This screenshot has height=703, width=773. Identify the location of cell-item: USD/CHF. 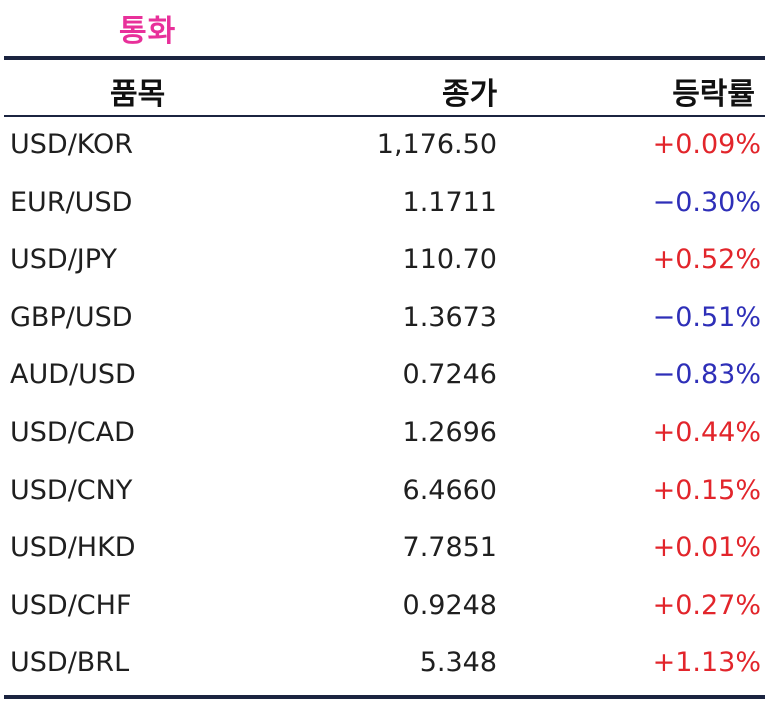
(71, 605).